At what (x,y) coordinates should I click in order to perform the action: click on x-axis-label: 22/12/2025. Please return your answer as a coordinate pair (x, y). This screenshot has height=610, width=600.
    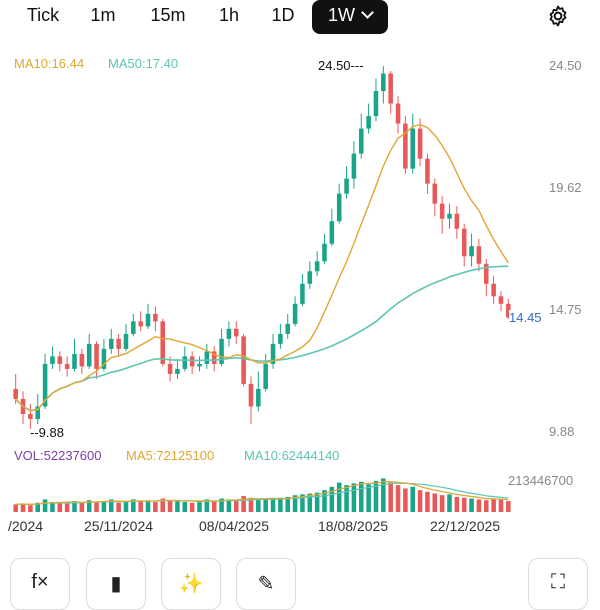
    Looking at the image, I should click on (465, 526).